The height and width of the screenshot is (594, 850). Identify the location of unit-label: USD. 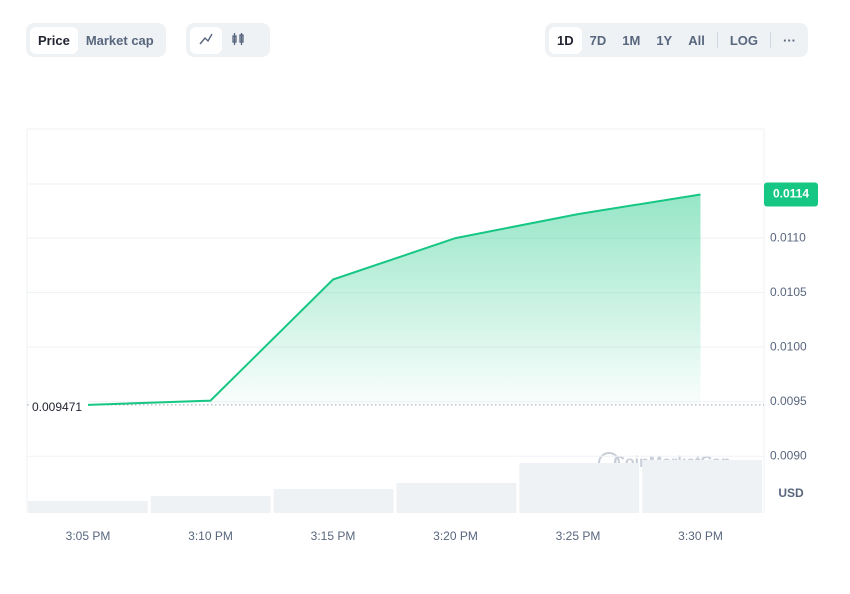
(791, 493).